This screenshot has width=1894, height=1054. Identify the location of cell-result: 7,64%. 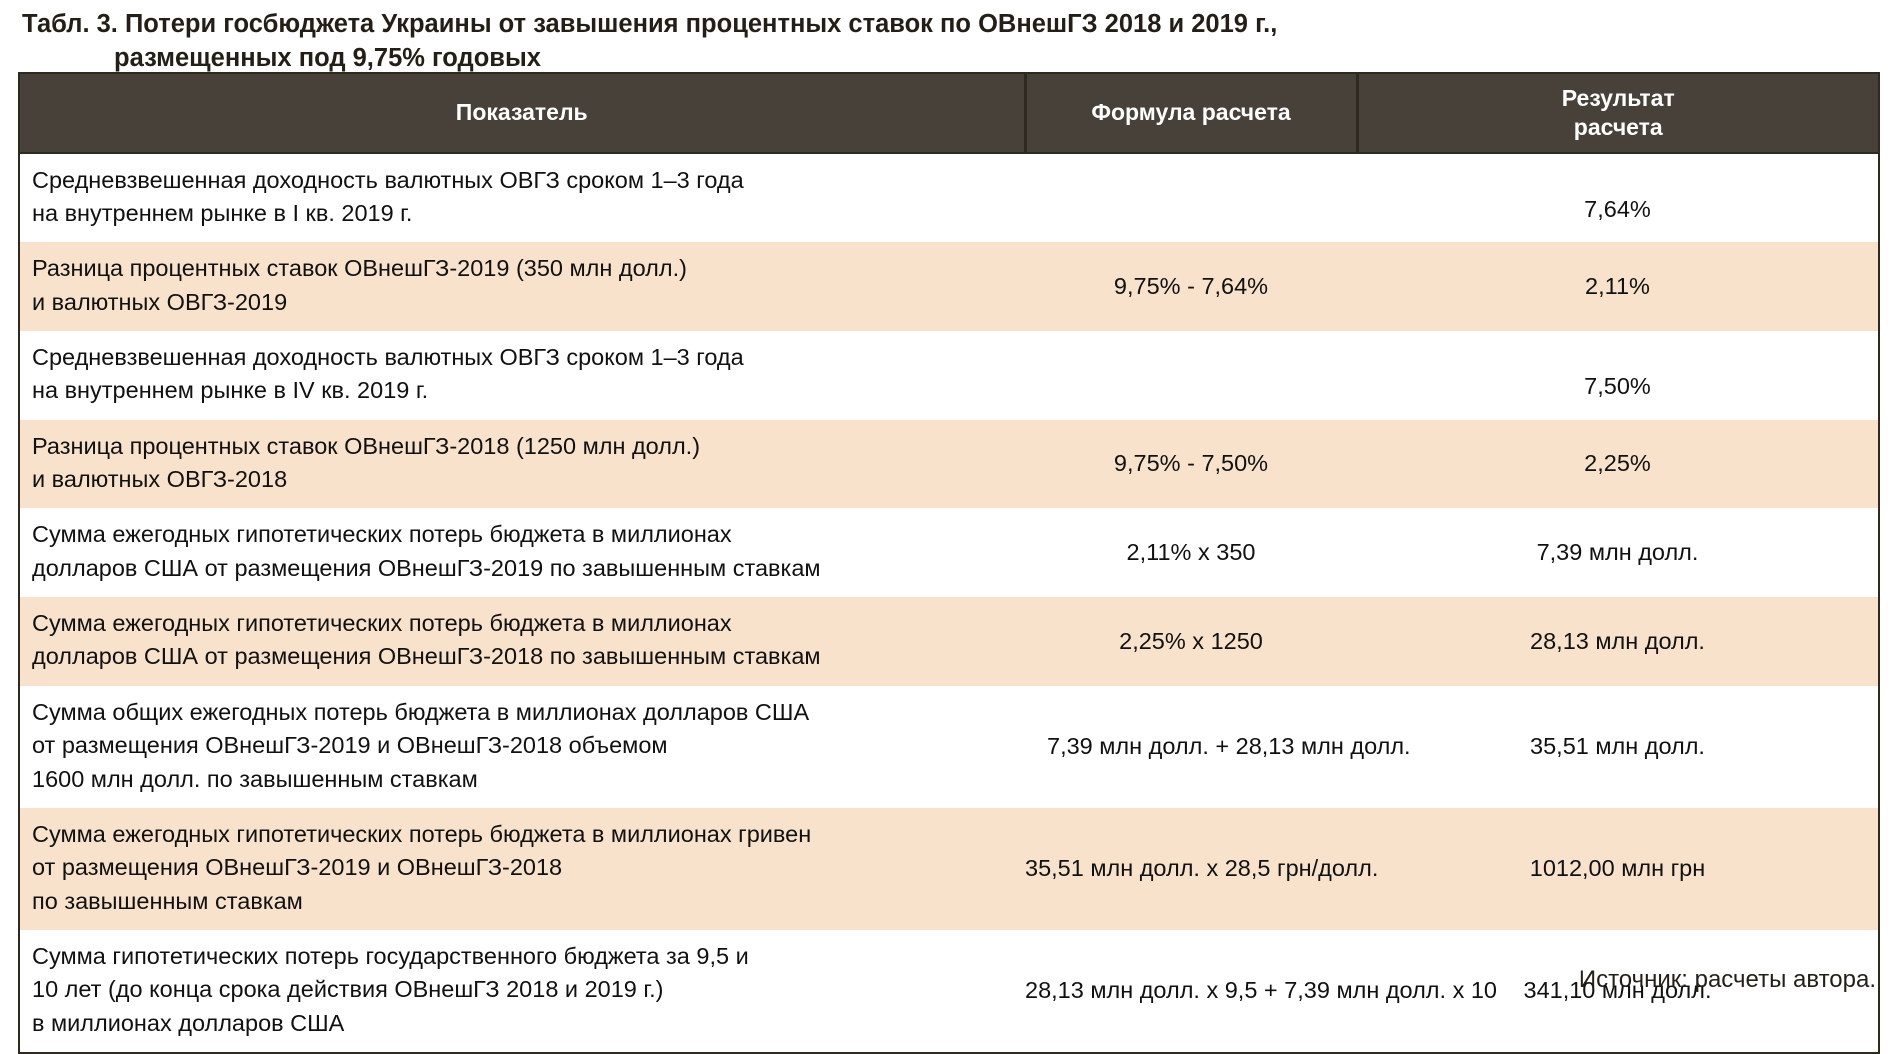
(1617, 197).